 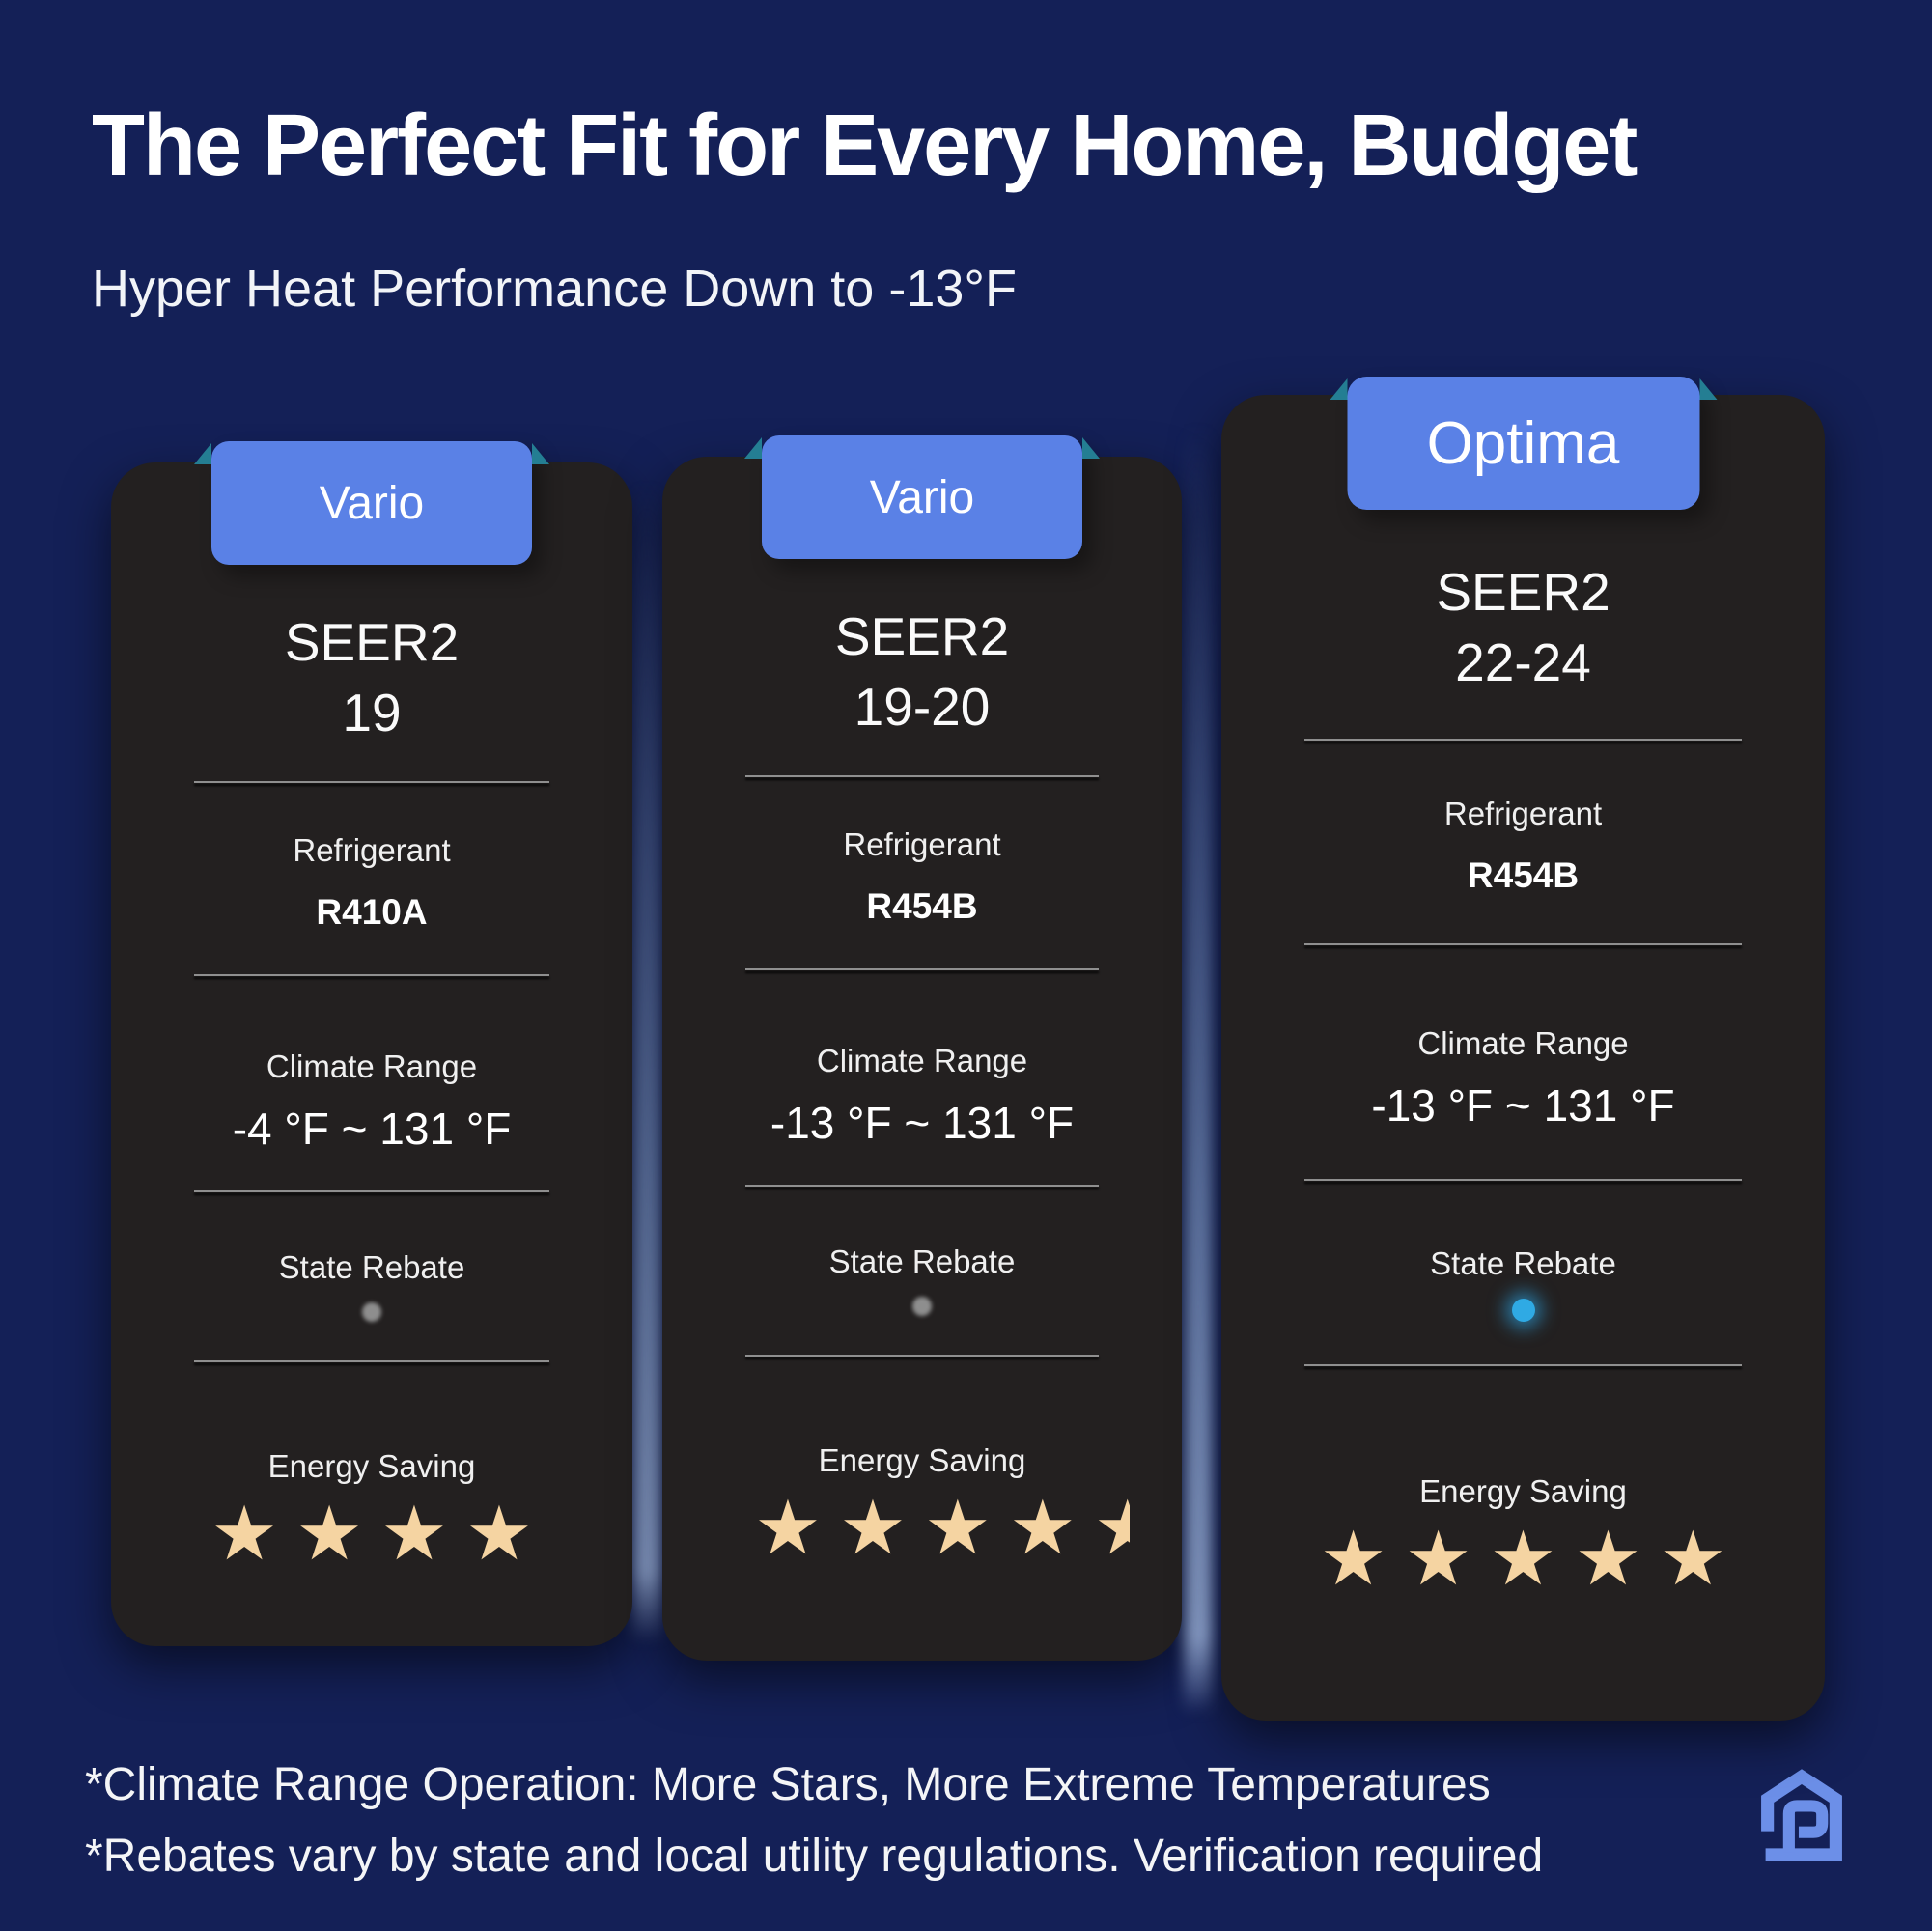 What do you see at coordinates (372, 677) in the screenshot?
I see `seer-rating: SEER2 19` at bounding box center [372, 677].